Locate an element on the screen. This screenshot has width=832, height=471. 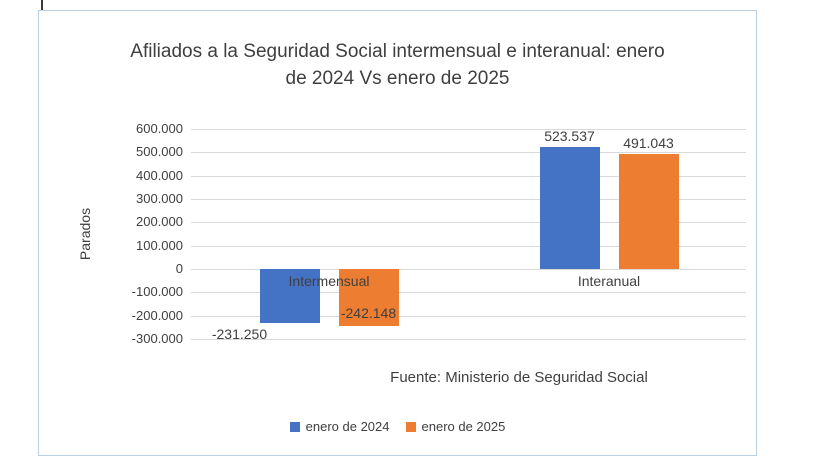
y-tick-label: 0 is located at coordinates (179, 268).